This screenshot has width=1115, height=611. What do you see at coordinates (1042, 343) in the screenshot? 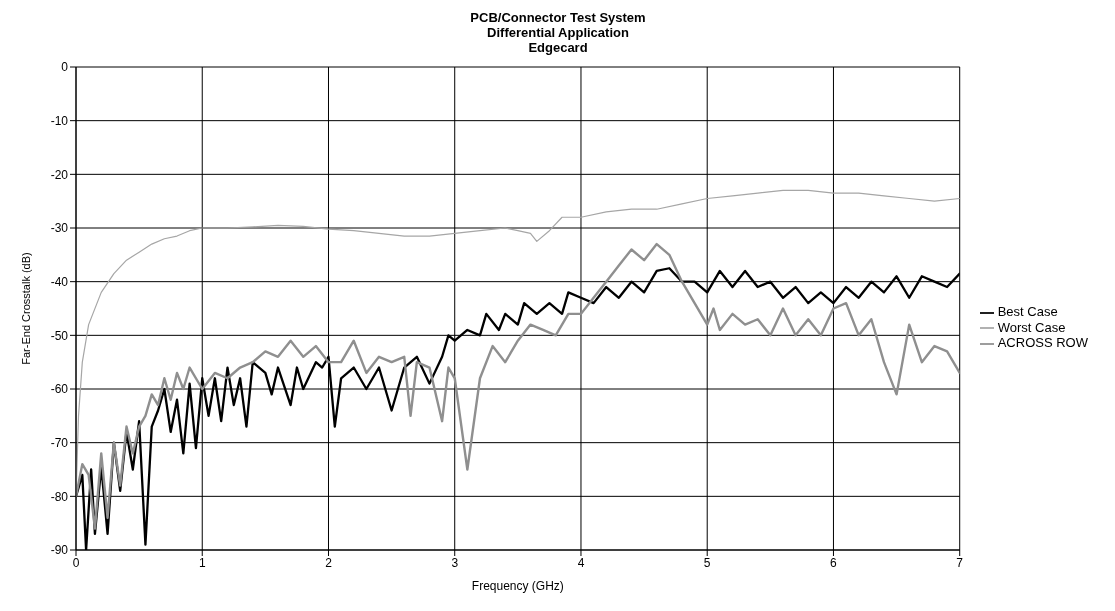
I see `legend-label: ACROSS ROW` at bounding box center [1042, 343].